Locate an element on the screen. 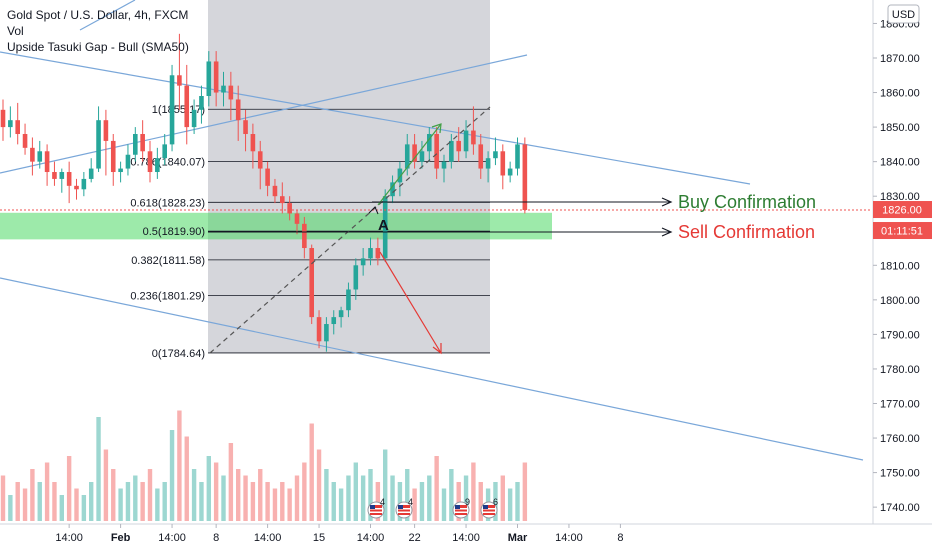  event-icon: 6 is located at coordinates (489, 508).